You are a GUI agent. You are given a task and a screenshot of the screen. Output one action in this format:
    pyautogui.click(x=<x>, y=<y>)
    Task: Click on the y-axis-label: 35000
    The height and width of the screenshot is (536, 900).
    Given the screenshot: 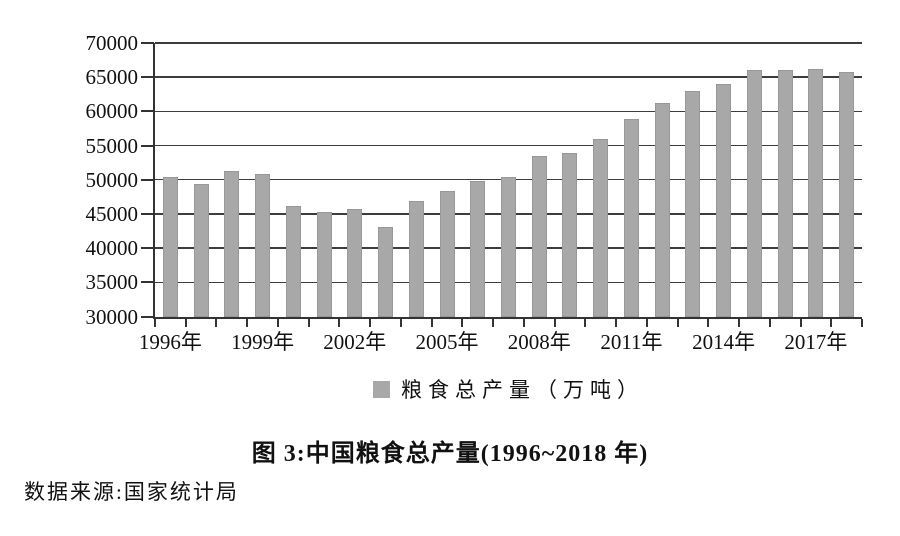 What is the action you would take?
    pyautogui.click(x=112, y=282)
    